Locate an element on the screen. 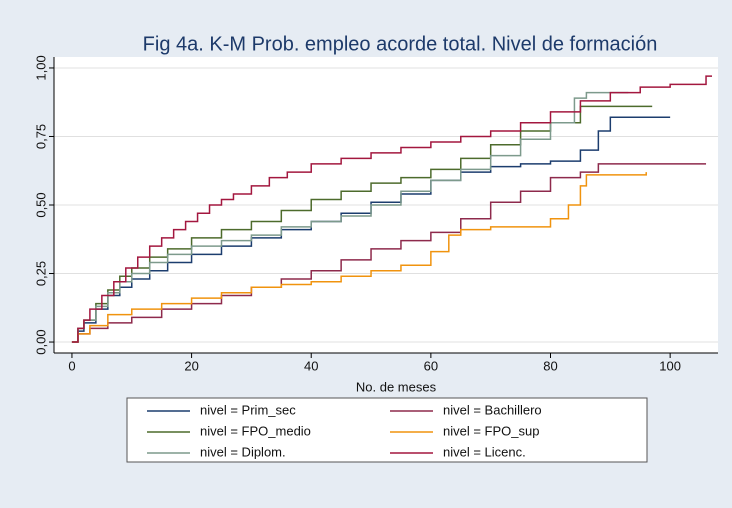  legend-label: nivel = Bachillero is located at coordinates (492, 409).